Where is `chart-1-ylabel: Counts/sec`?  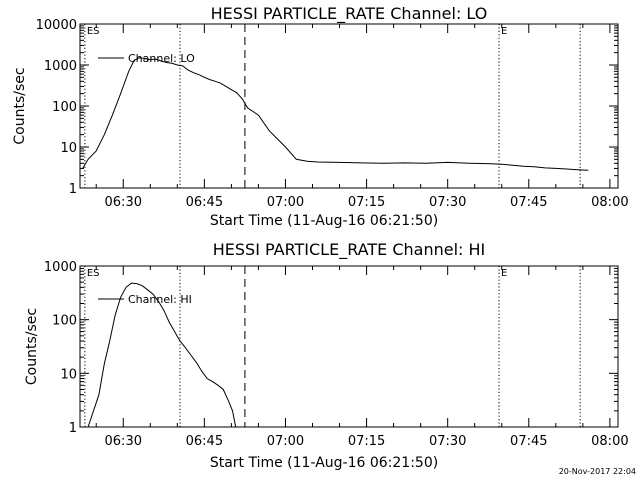 chart-1-ylabel: Counts/sec is located at coordinates (20, 105).